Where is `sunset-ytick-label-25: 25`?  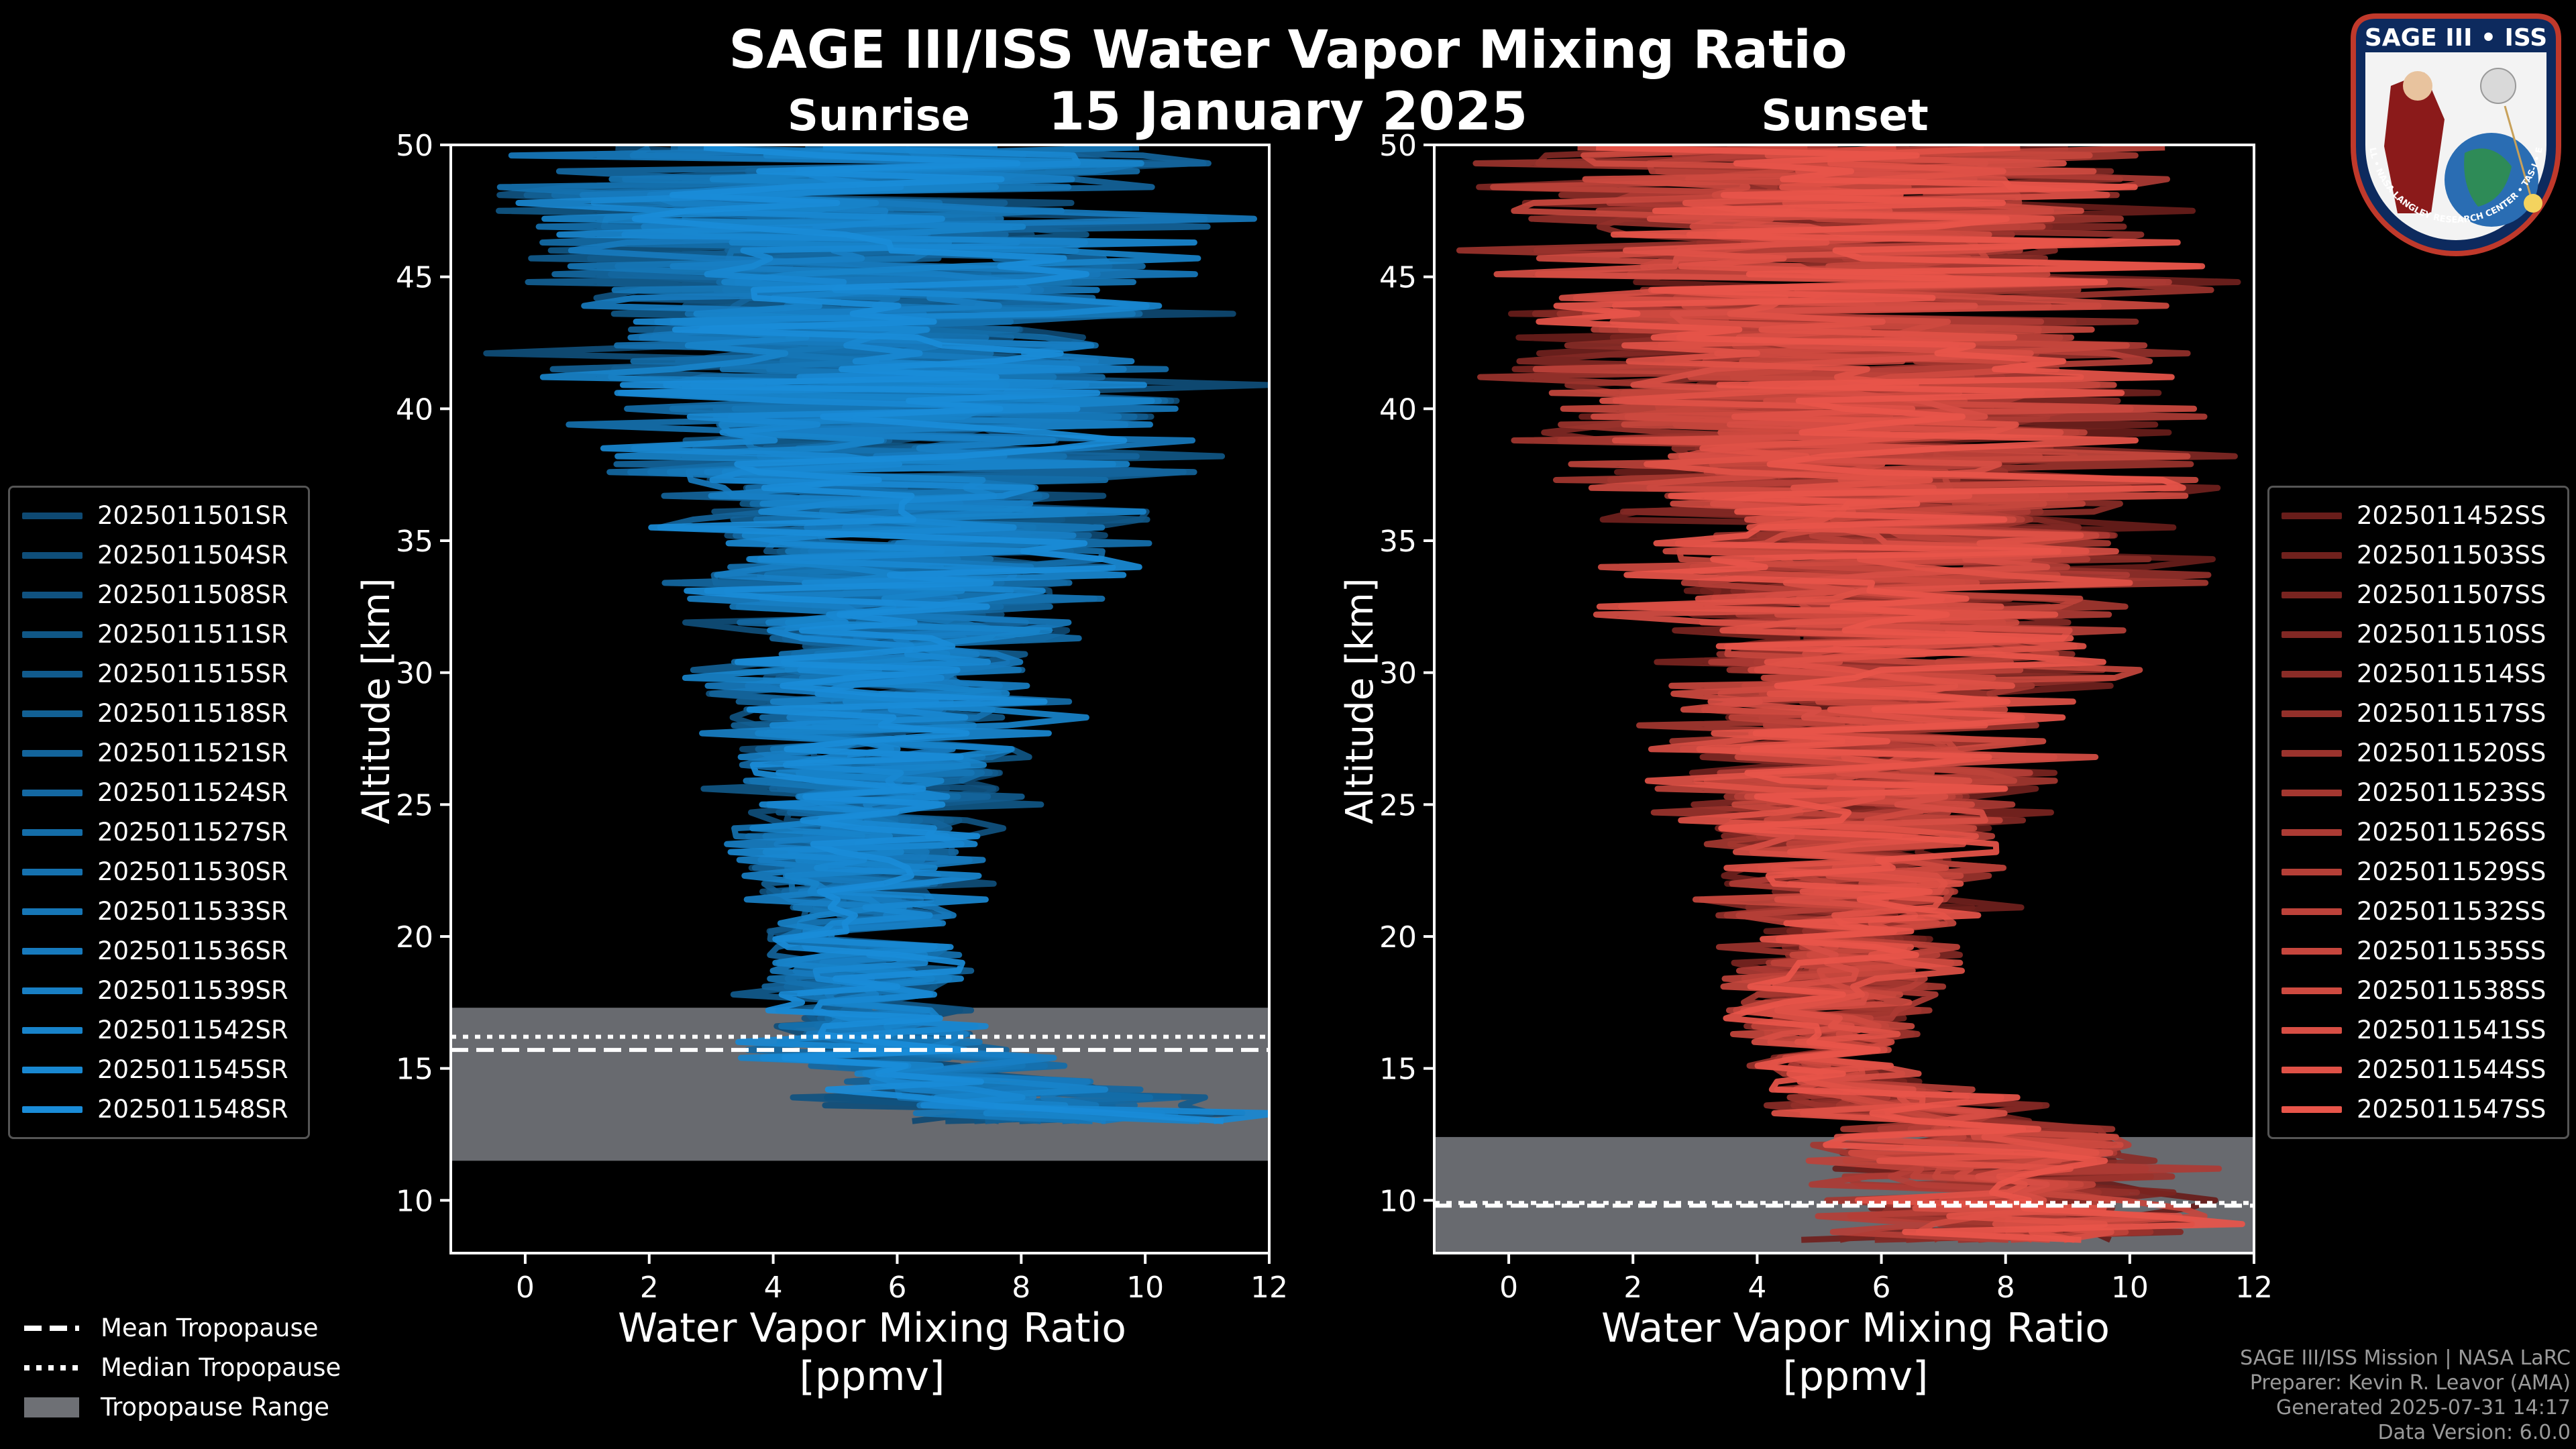
sunset-ytick-label-25: 25 is located at coordinates (1398, 805).